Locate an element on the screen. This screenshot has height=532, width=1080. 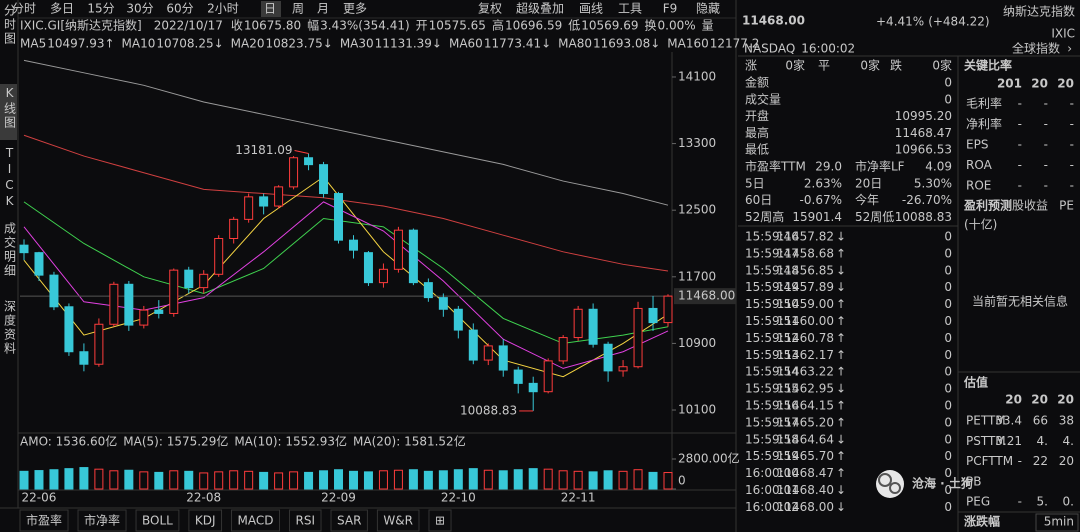
period-tab: 月 is located at coordinates (323, 9).